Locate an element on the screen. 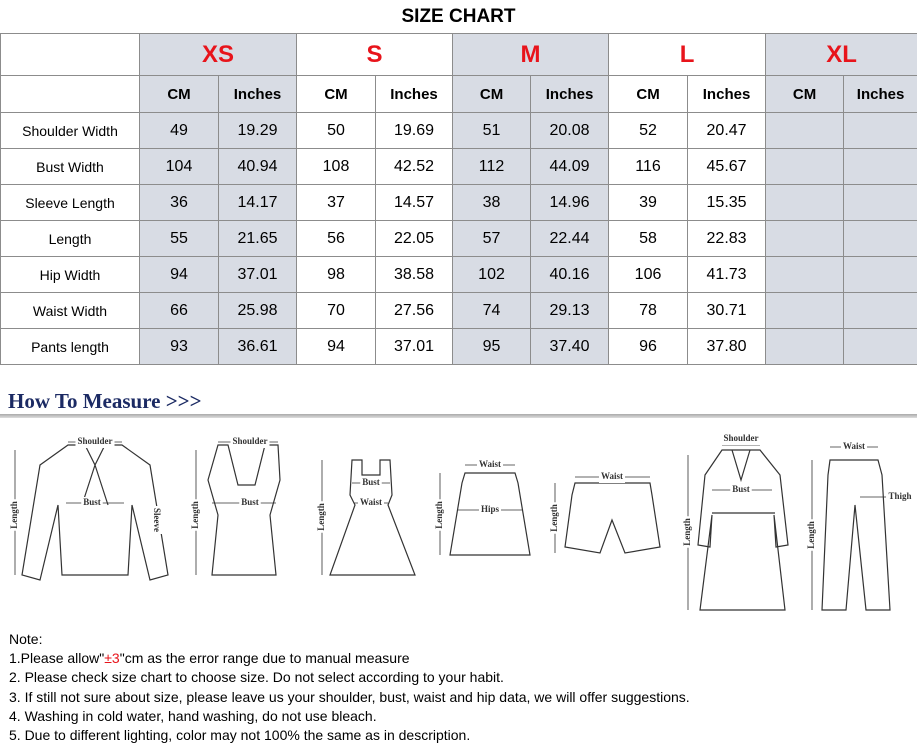 This screenshot has height=752, width=917. data-row: Waist Width 66 25.98 70 27.56 74 29.13 78 30.71 is located at coordinates (458, 310).